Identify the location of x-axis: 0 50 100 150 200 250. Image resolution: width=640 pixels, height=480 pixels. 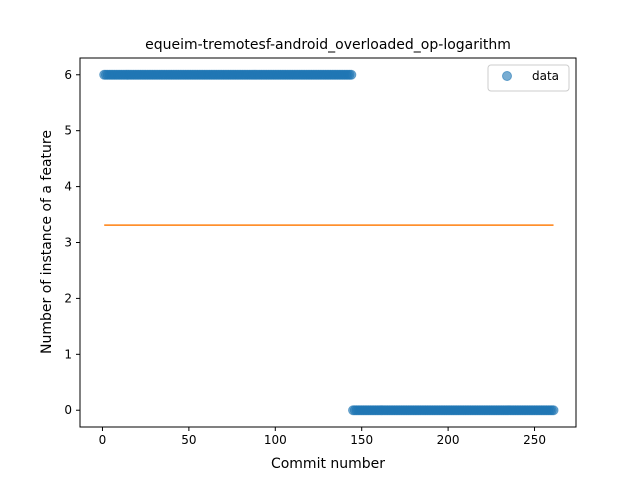
(322, 437).